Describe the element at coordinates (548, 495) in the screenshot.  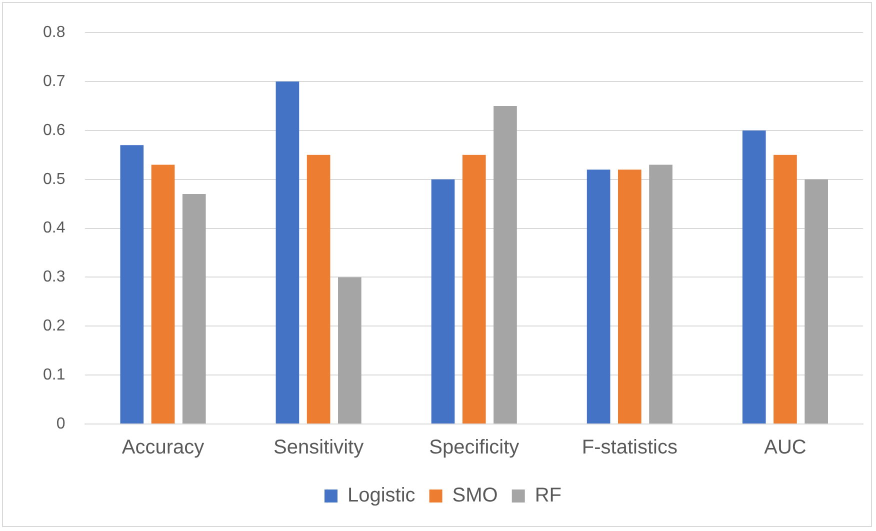
I see `legend-label: RF` at that location.